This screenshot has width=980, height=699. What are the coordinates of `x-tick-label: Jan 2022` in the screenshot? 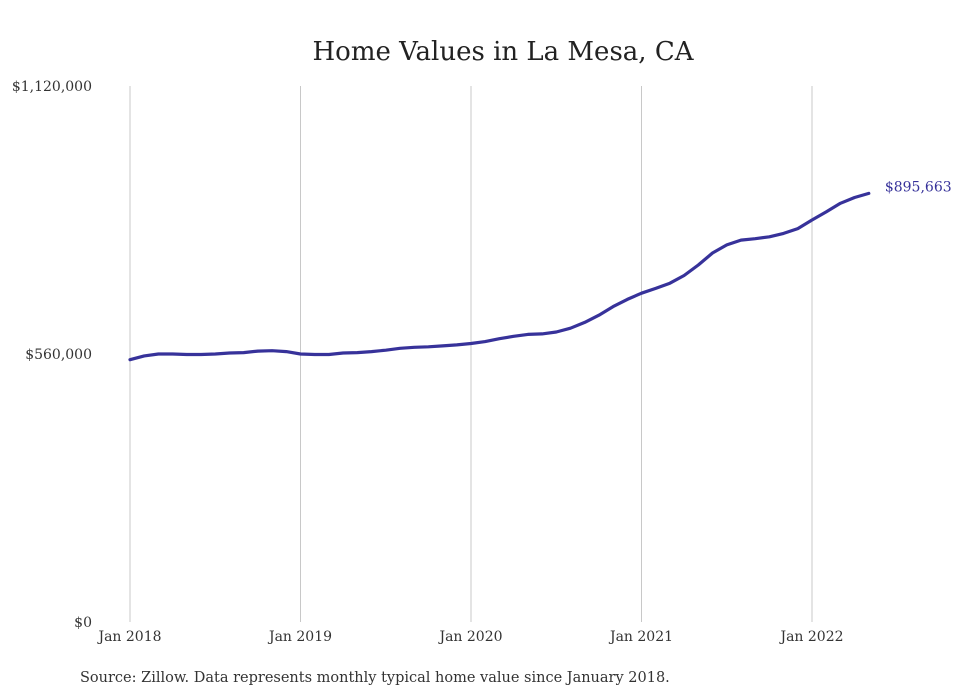 It's located at (810, 637).